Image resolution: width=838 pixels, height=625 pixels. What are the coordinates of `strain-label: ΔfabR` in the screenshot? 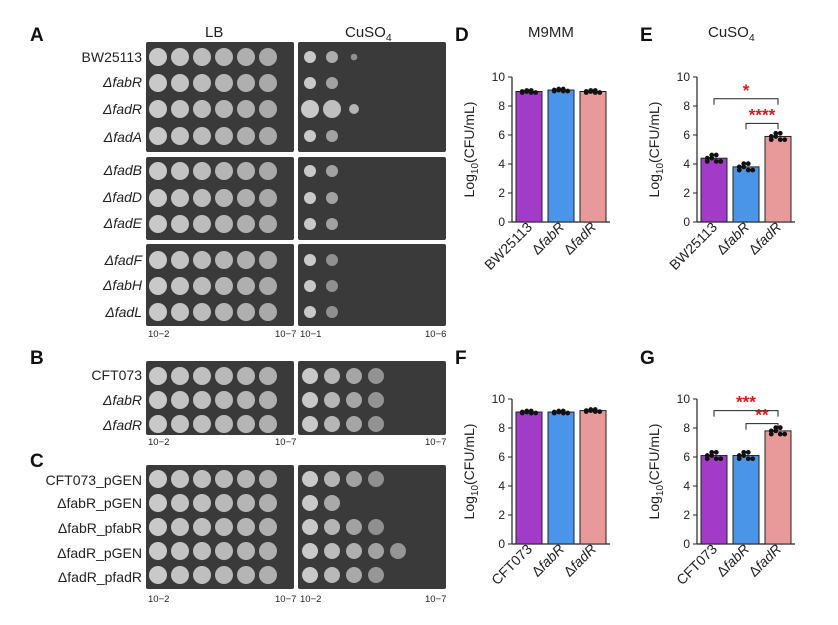 It's located at (122, 82).